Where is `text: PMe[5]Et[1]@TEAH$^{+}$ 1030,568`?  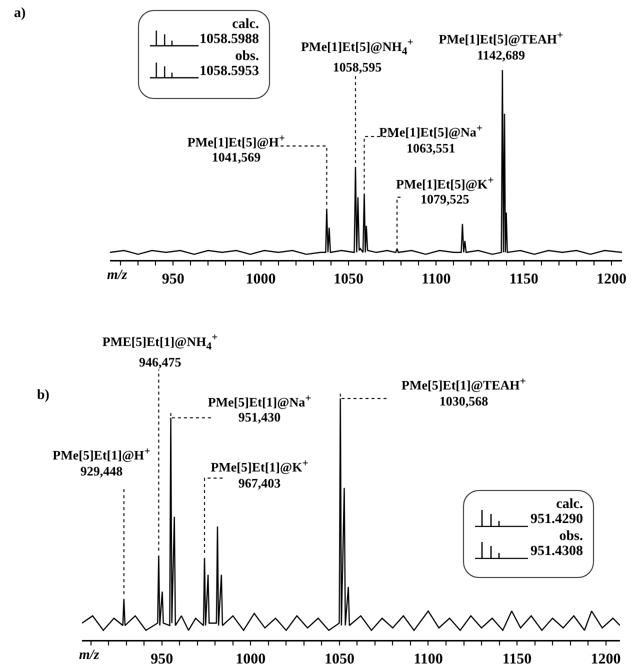 text: PMe[5]Et[1]@TEAH$^{+}$ 1030,568 is located at coordinates (464, 392).